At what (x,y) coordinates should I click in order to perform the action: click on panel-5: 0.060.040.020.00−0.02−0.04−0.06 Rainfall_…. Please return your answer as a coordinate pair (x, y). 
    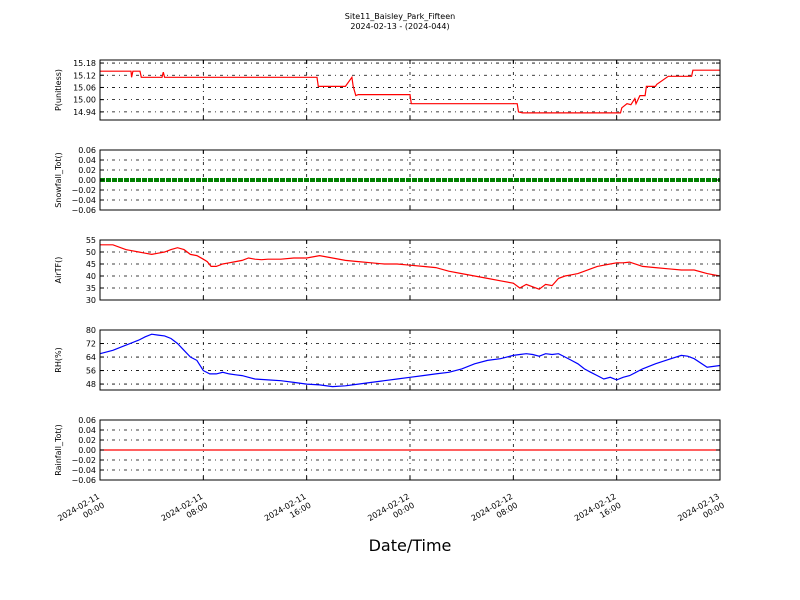
    Looking at the image, I should click on (387, 450).